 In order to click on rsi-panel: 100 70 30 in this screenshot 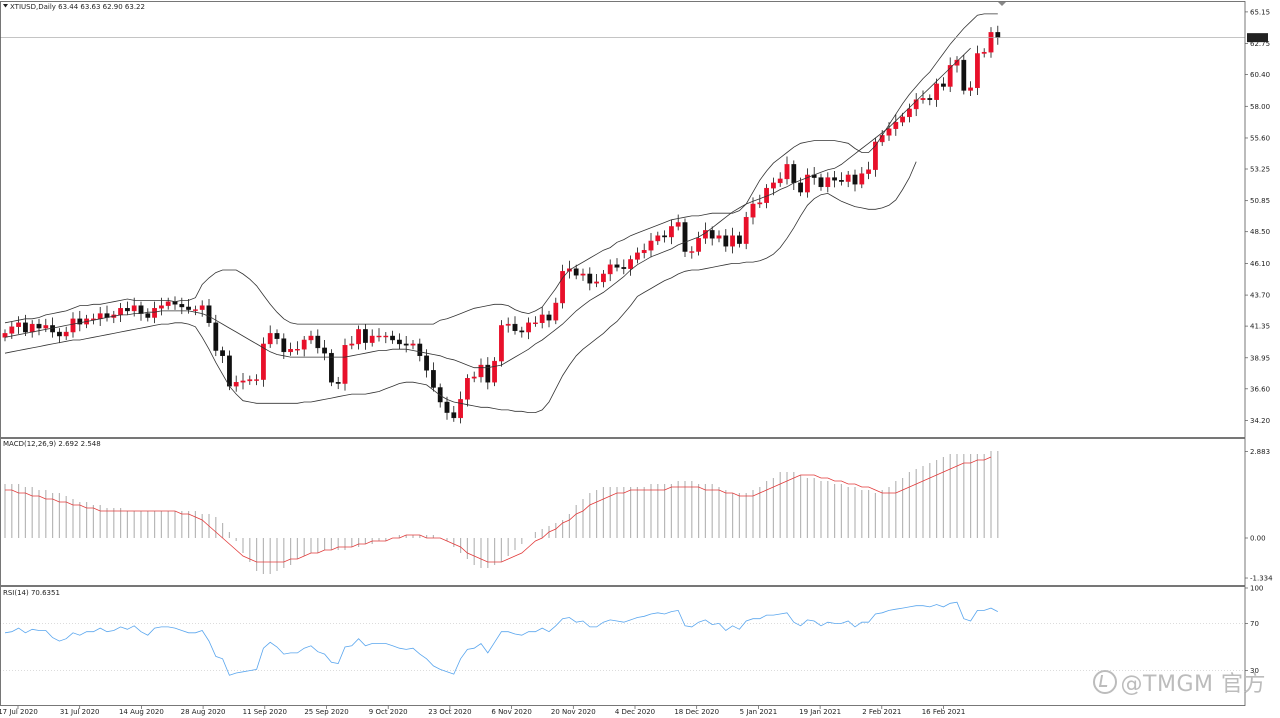, I will do `click(631, 630)`.